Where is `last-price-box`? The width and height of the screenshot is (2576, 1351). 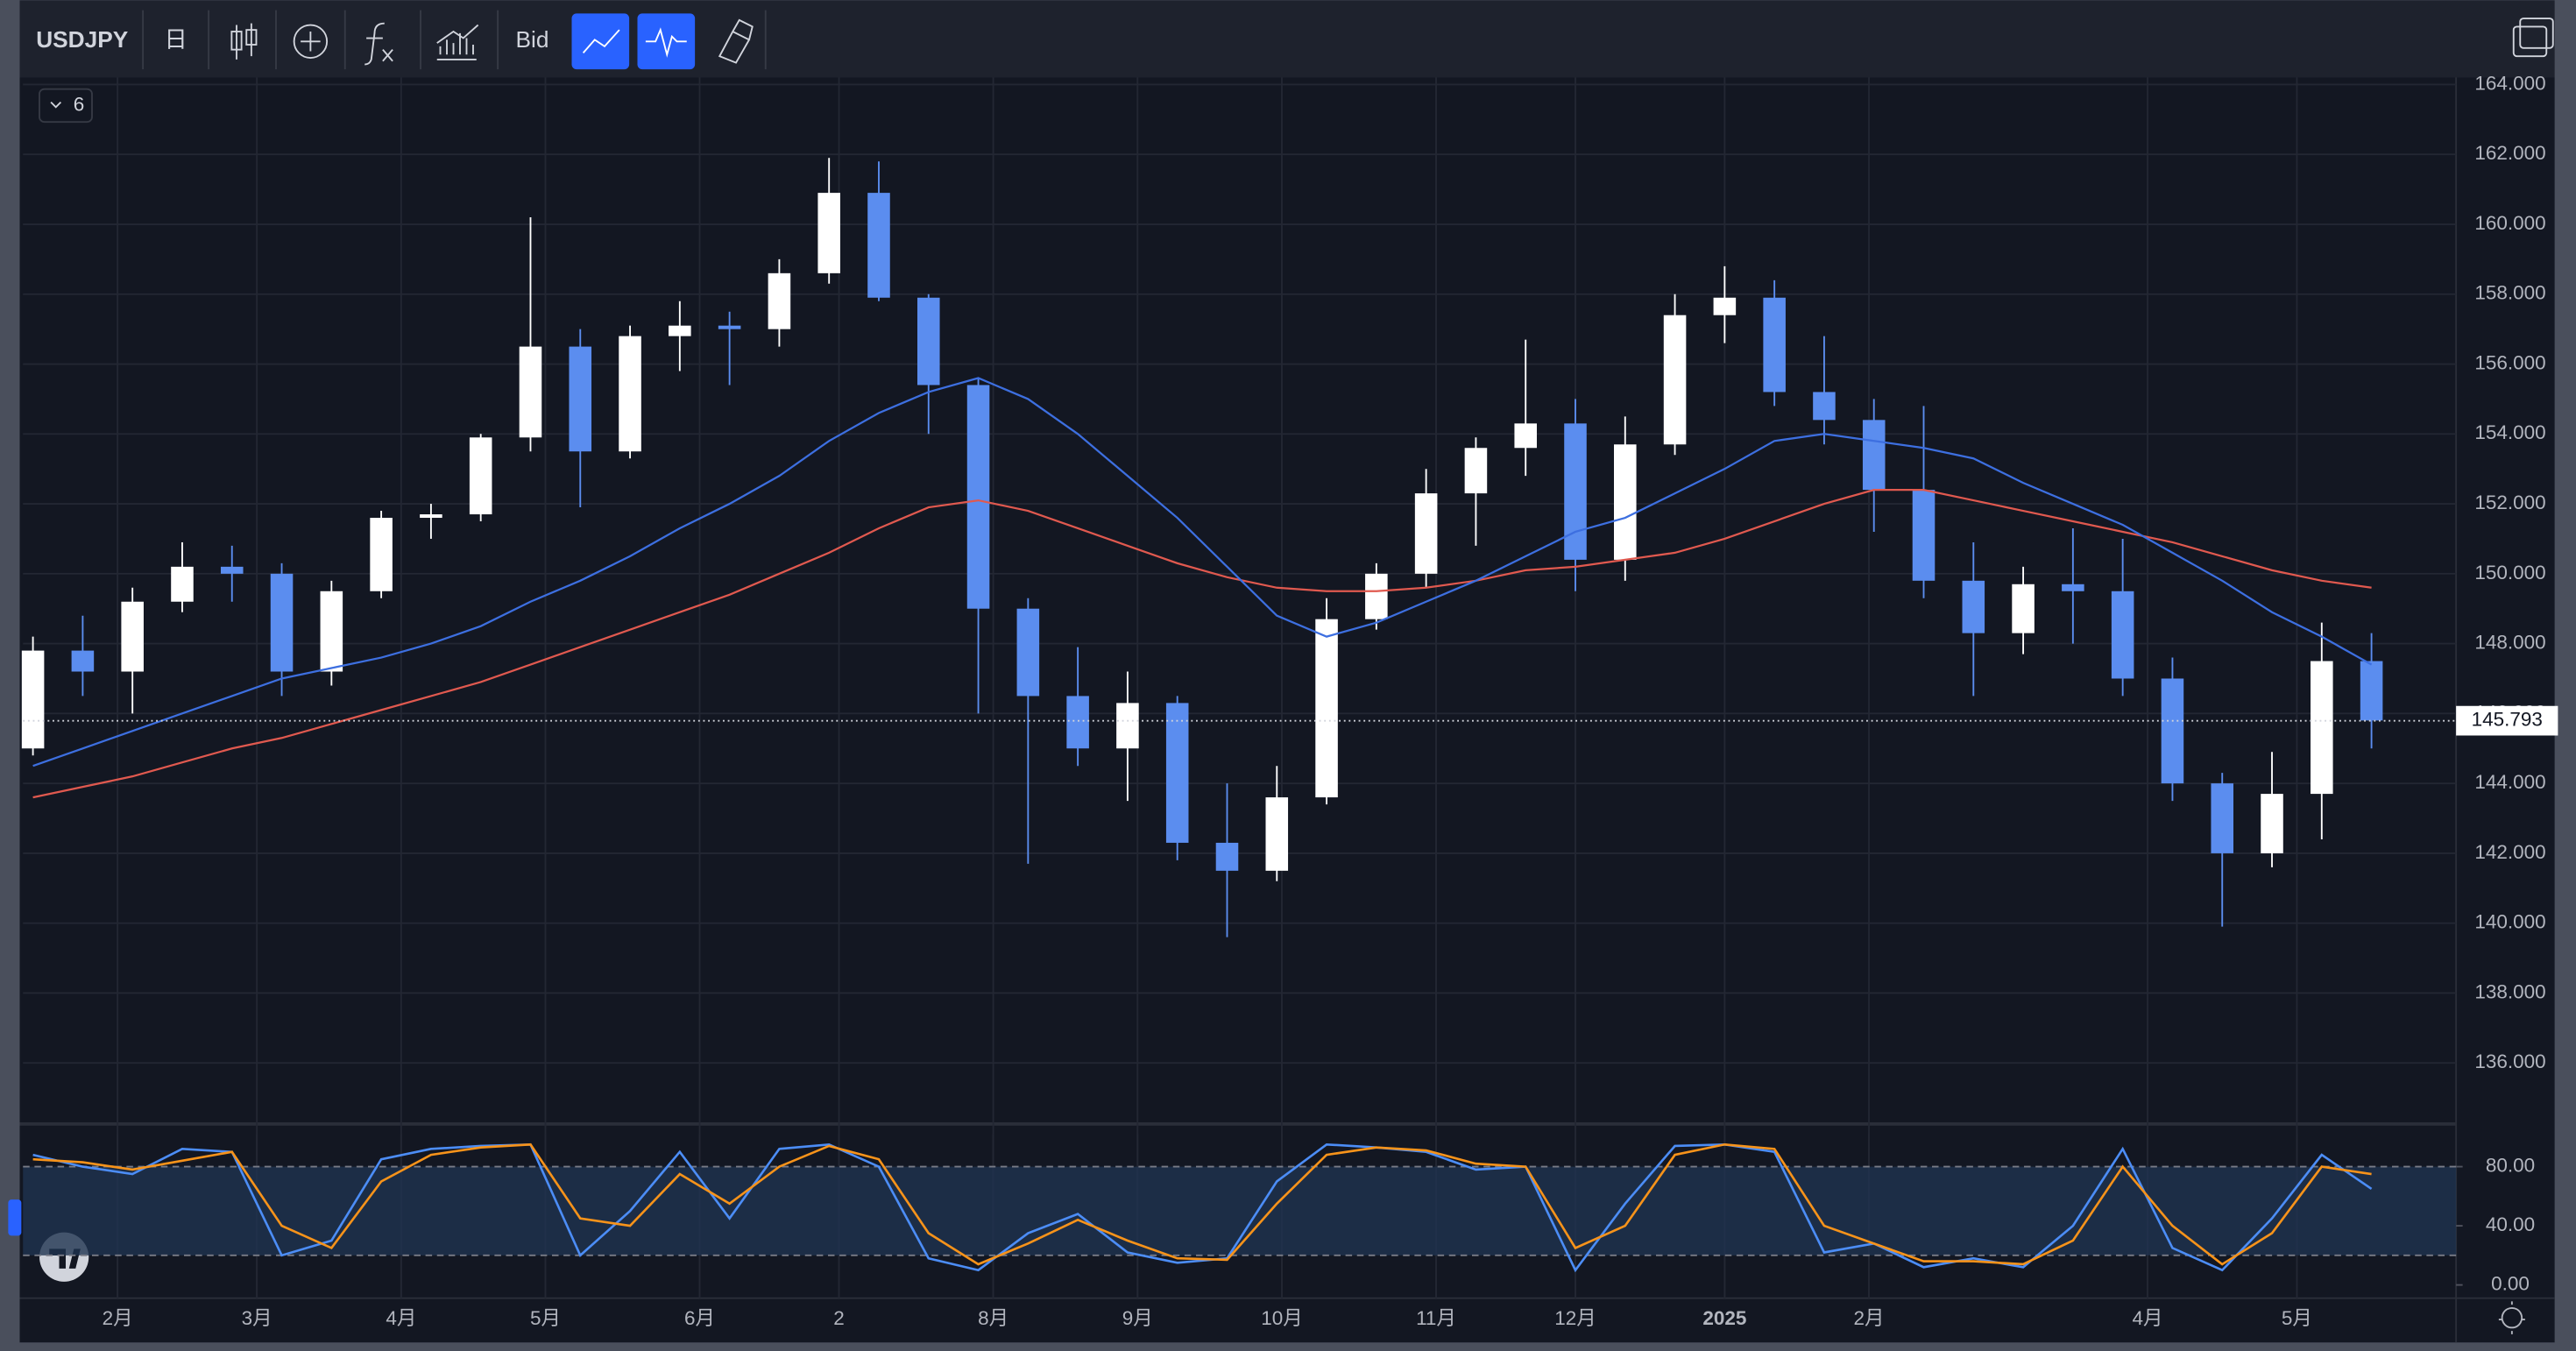 last-price-box is located at coordinates (2507, 720).